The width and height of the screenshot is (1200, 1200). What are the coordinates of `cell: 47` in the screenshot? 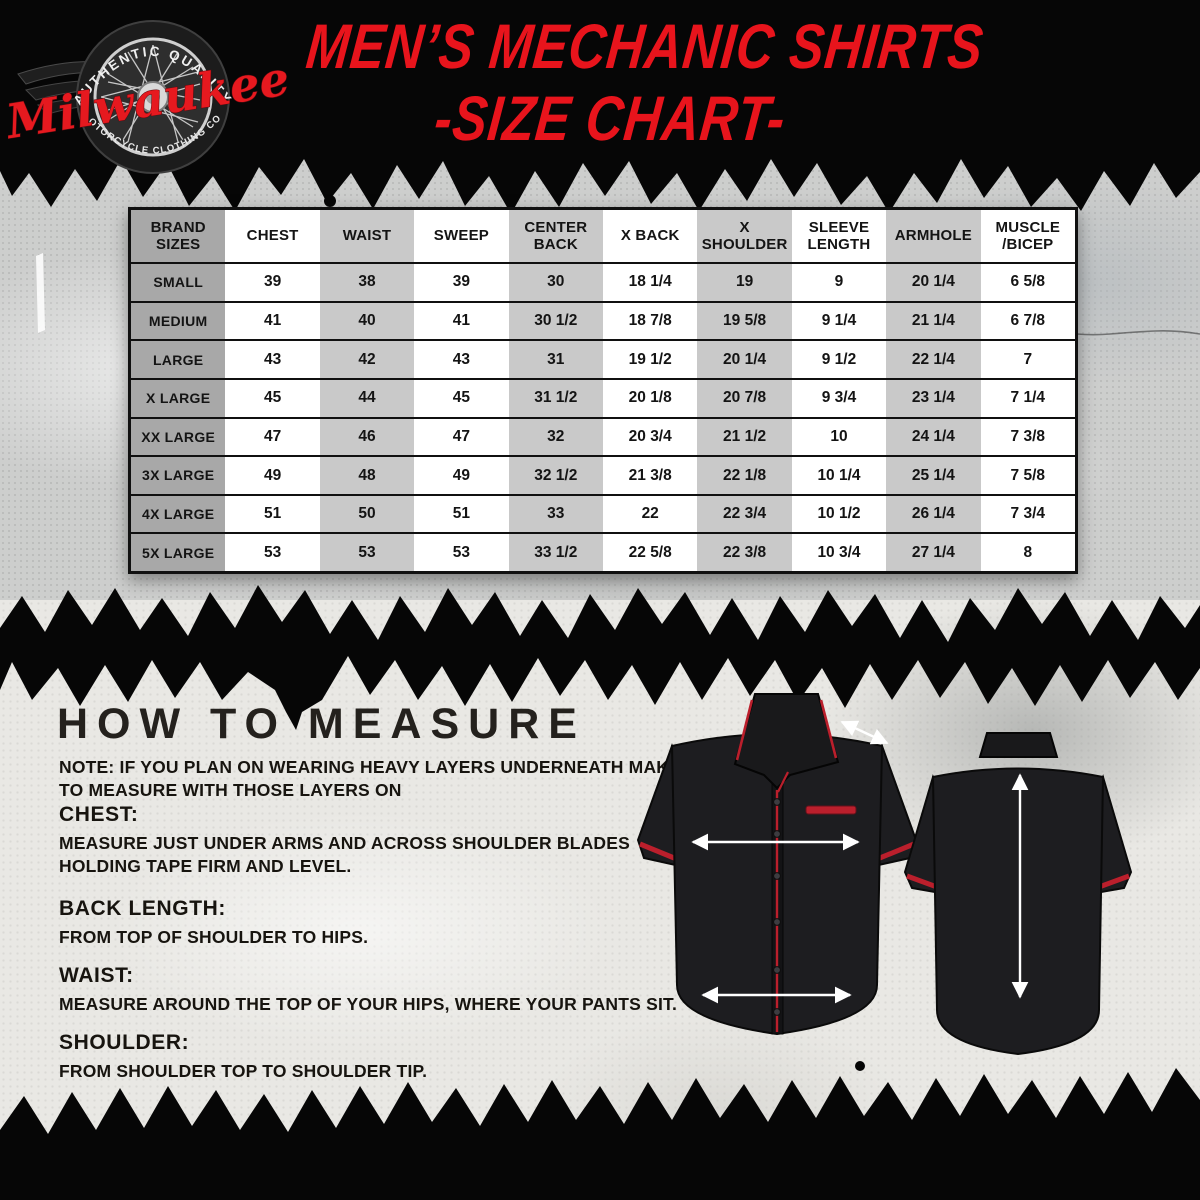 It's located at (272, 436).